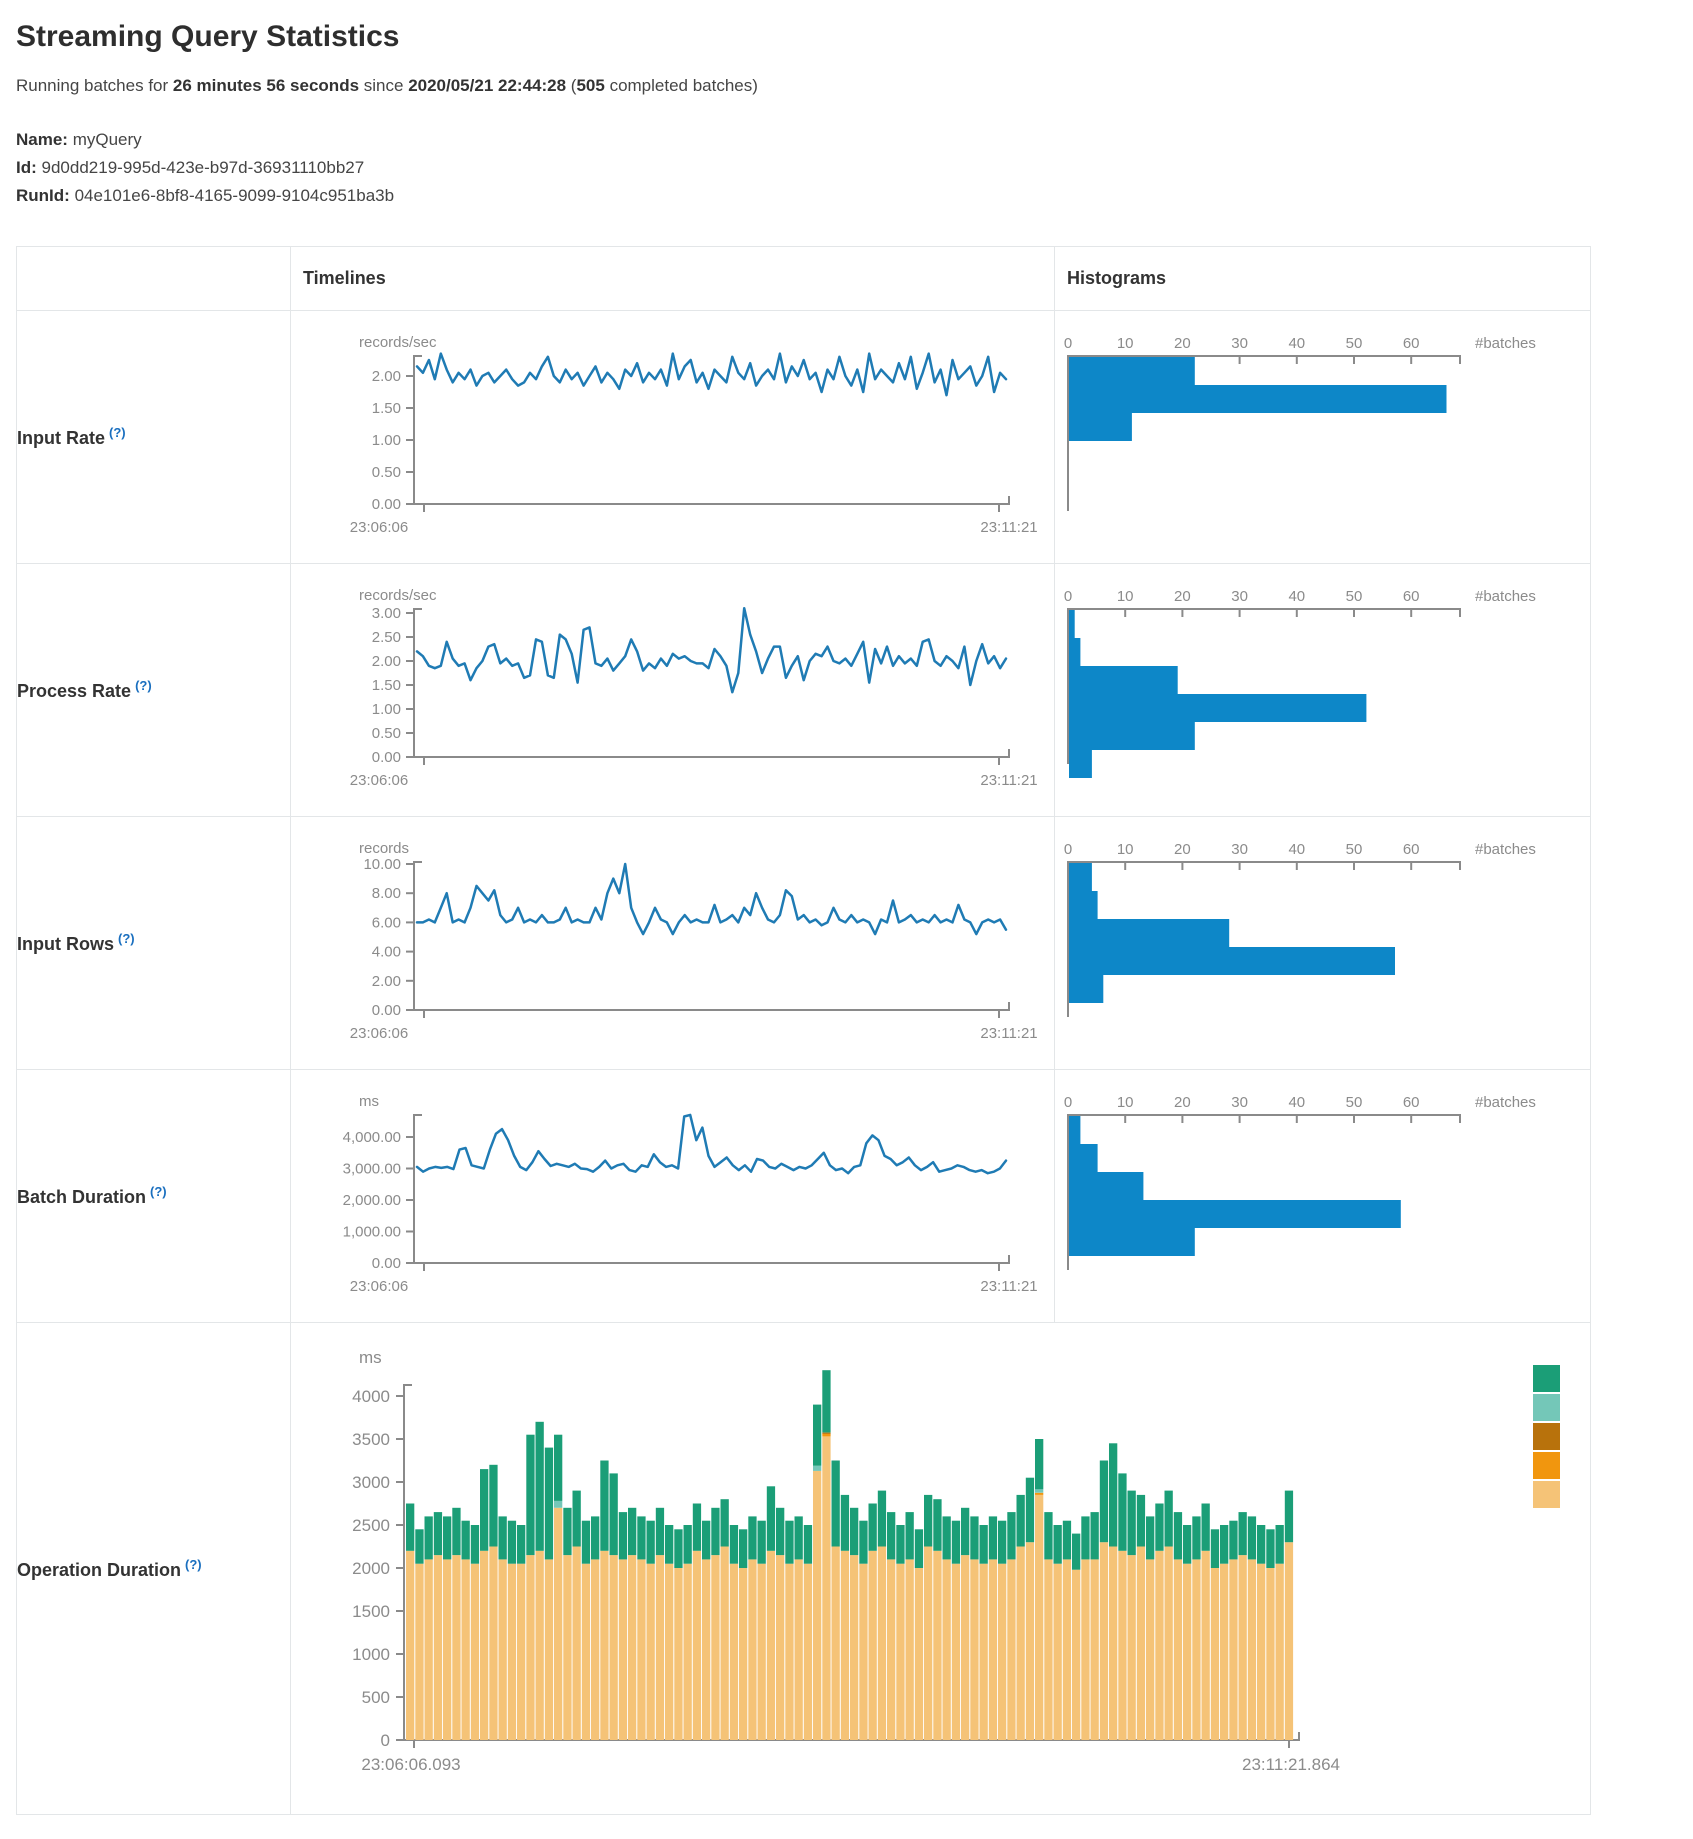 The width and height of the screenshot is (1693, 1839). I want to click on svg-text: 6.00, so click(386, 922).